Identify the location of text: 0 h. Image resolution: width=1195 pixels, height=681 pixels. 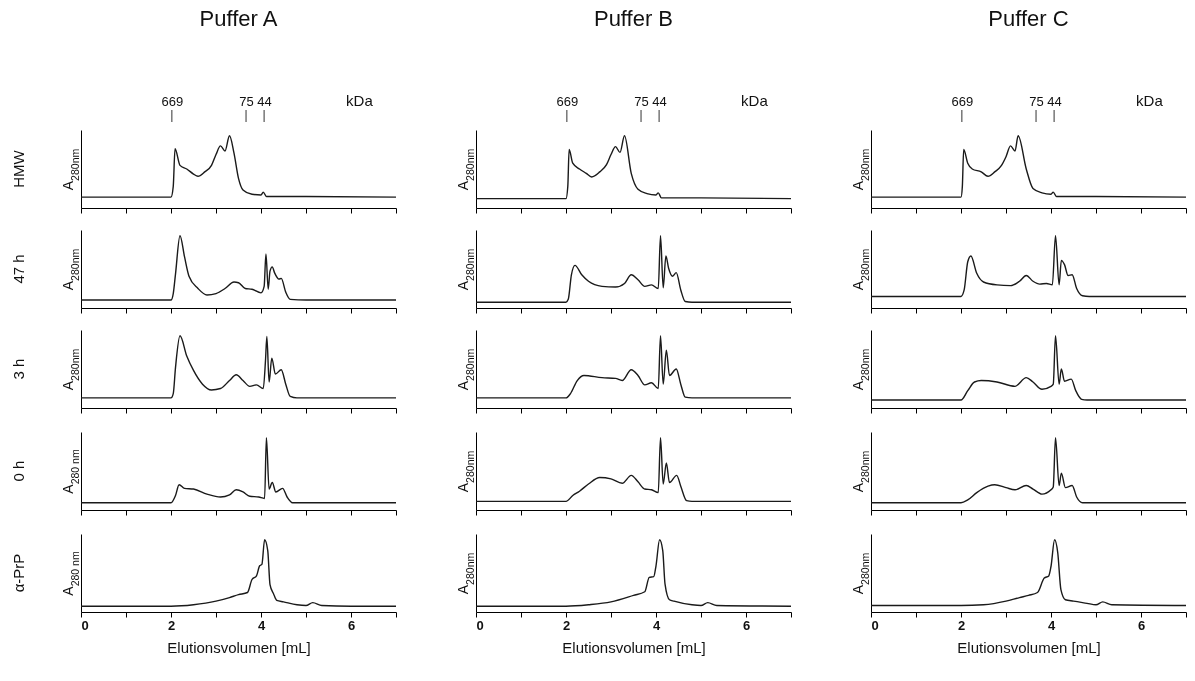
(18, 471).